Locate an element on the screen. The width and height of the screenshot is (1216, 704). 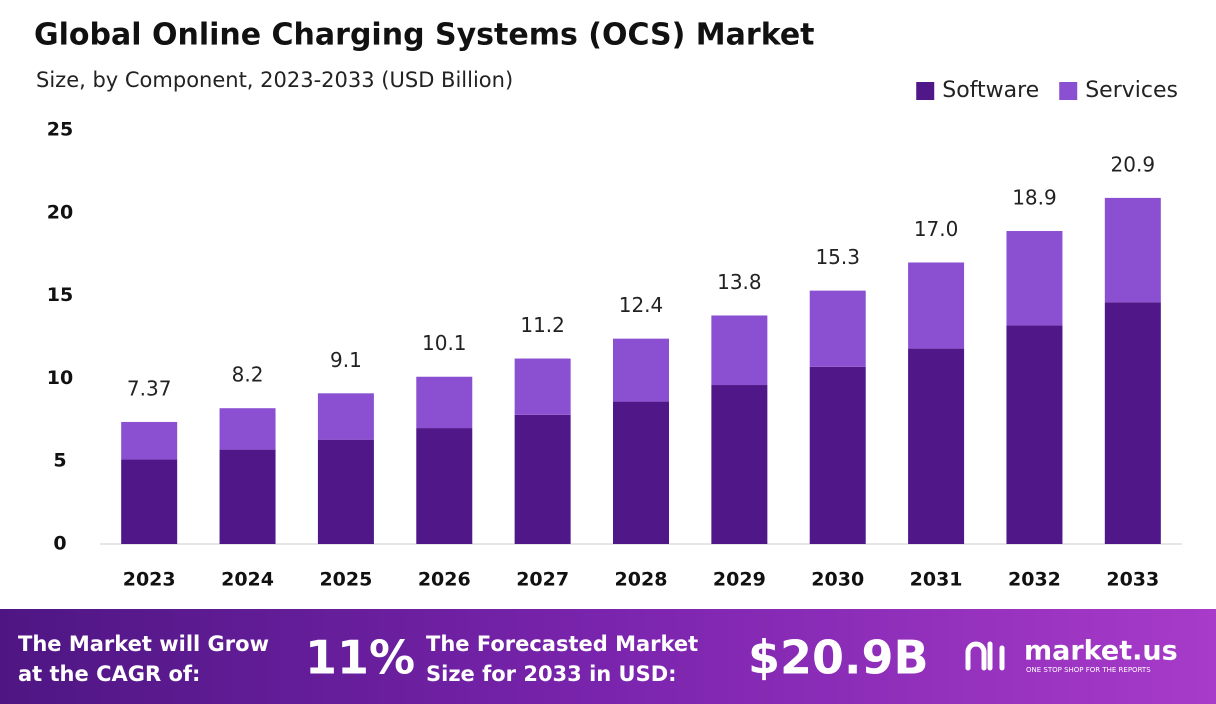
footer-banner is located at coordinates (608, 656).